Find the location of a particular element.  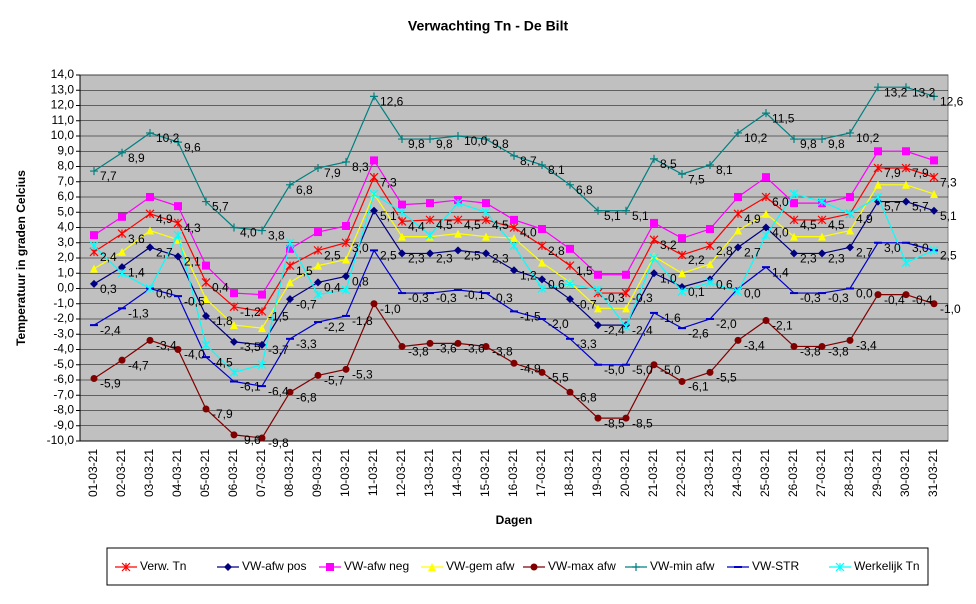

data-label: 5,1 is located at coordinates (948, 216).